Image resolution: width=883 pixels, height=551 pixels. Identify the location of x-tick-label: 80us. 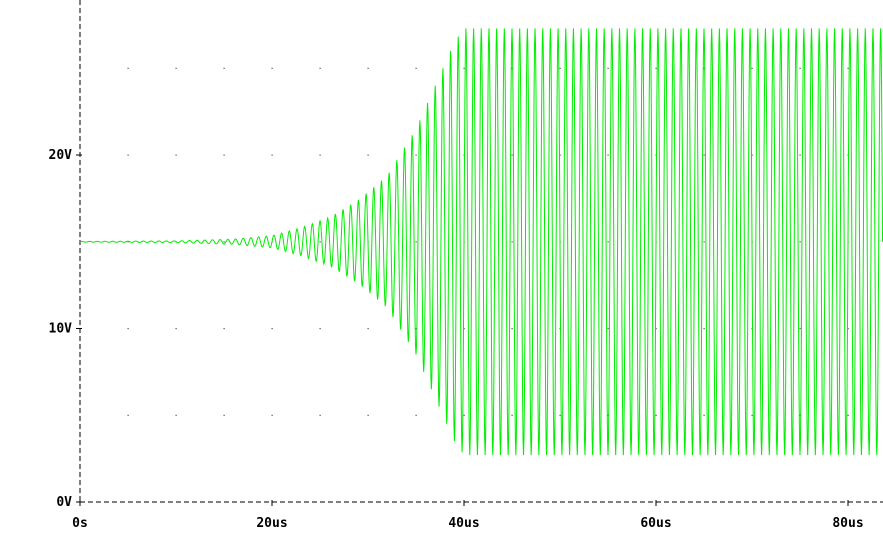
(847, 523).